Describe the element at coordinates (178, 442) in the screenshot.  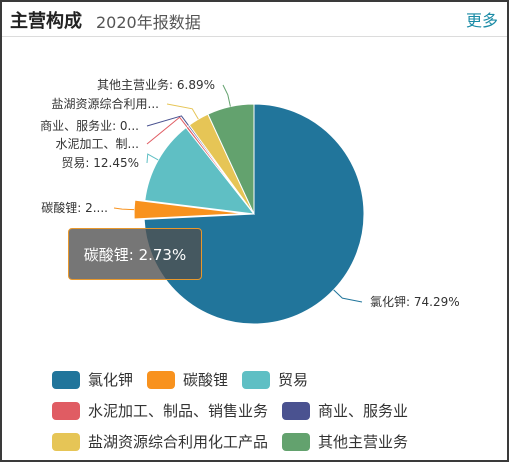
I see `legend-label: 盐湖资源综合利用化工产品` at that location.